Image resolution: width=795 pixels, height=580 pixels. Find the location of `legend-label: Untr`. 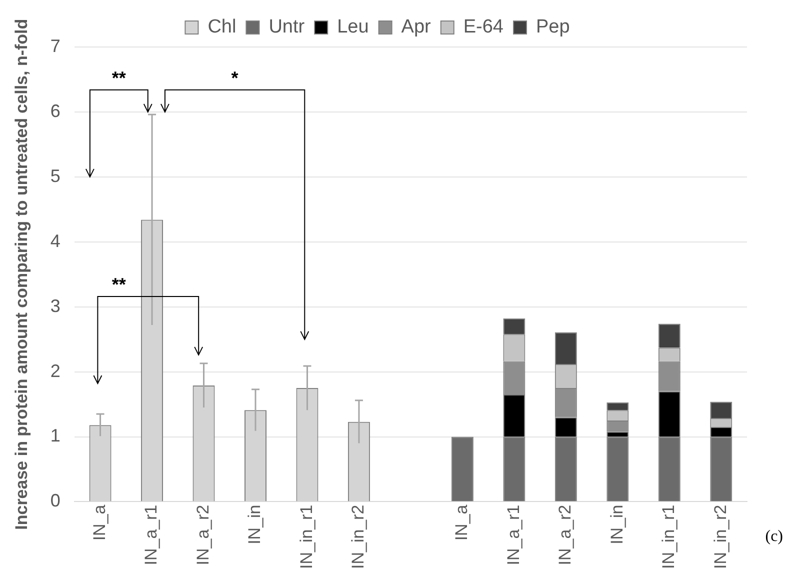

legend-label: Untr is located at coordinates (287, 27).